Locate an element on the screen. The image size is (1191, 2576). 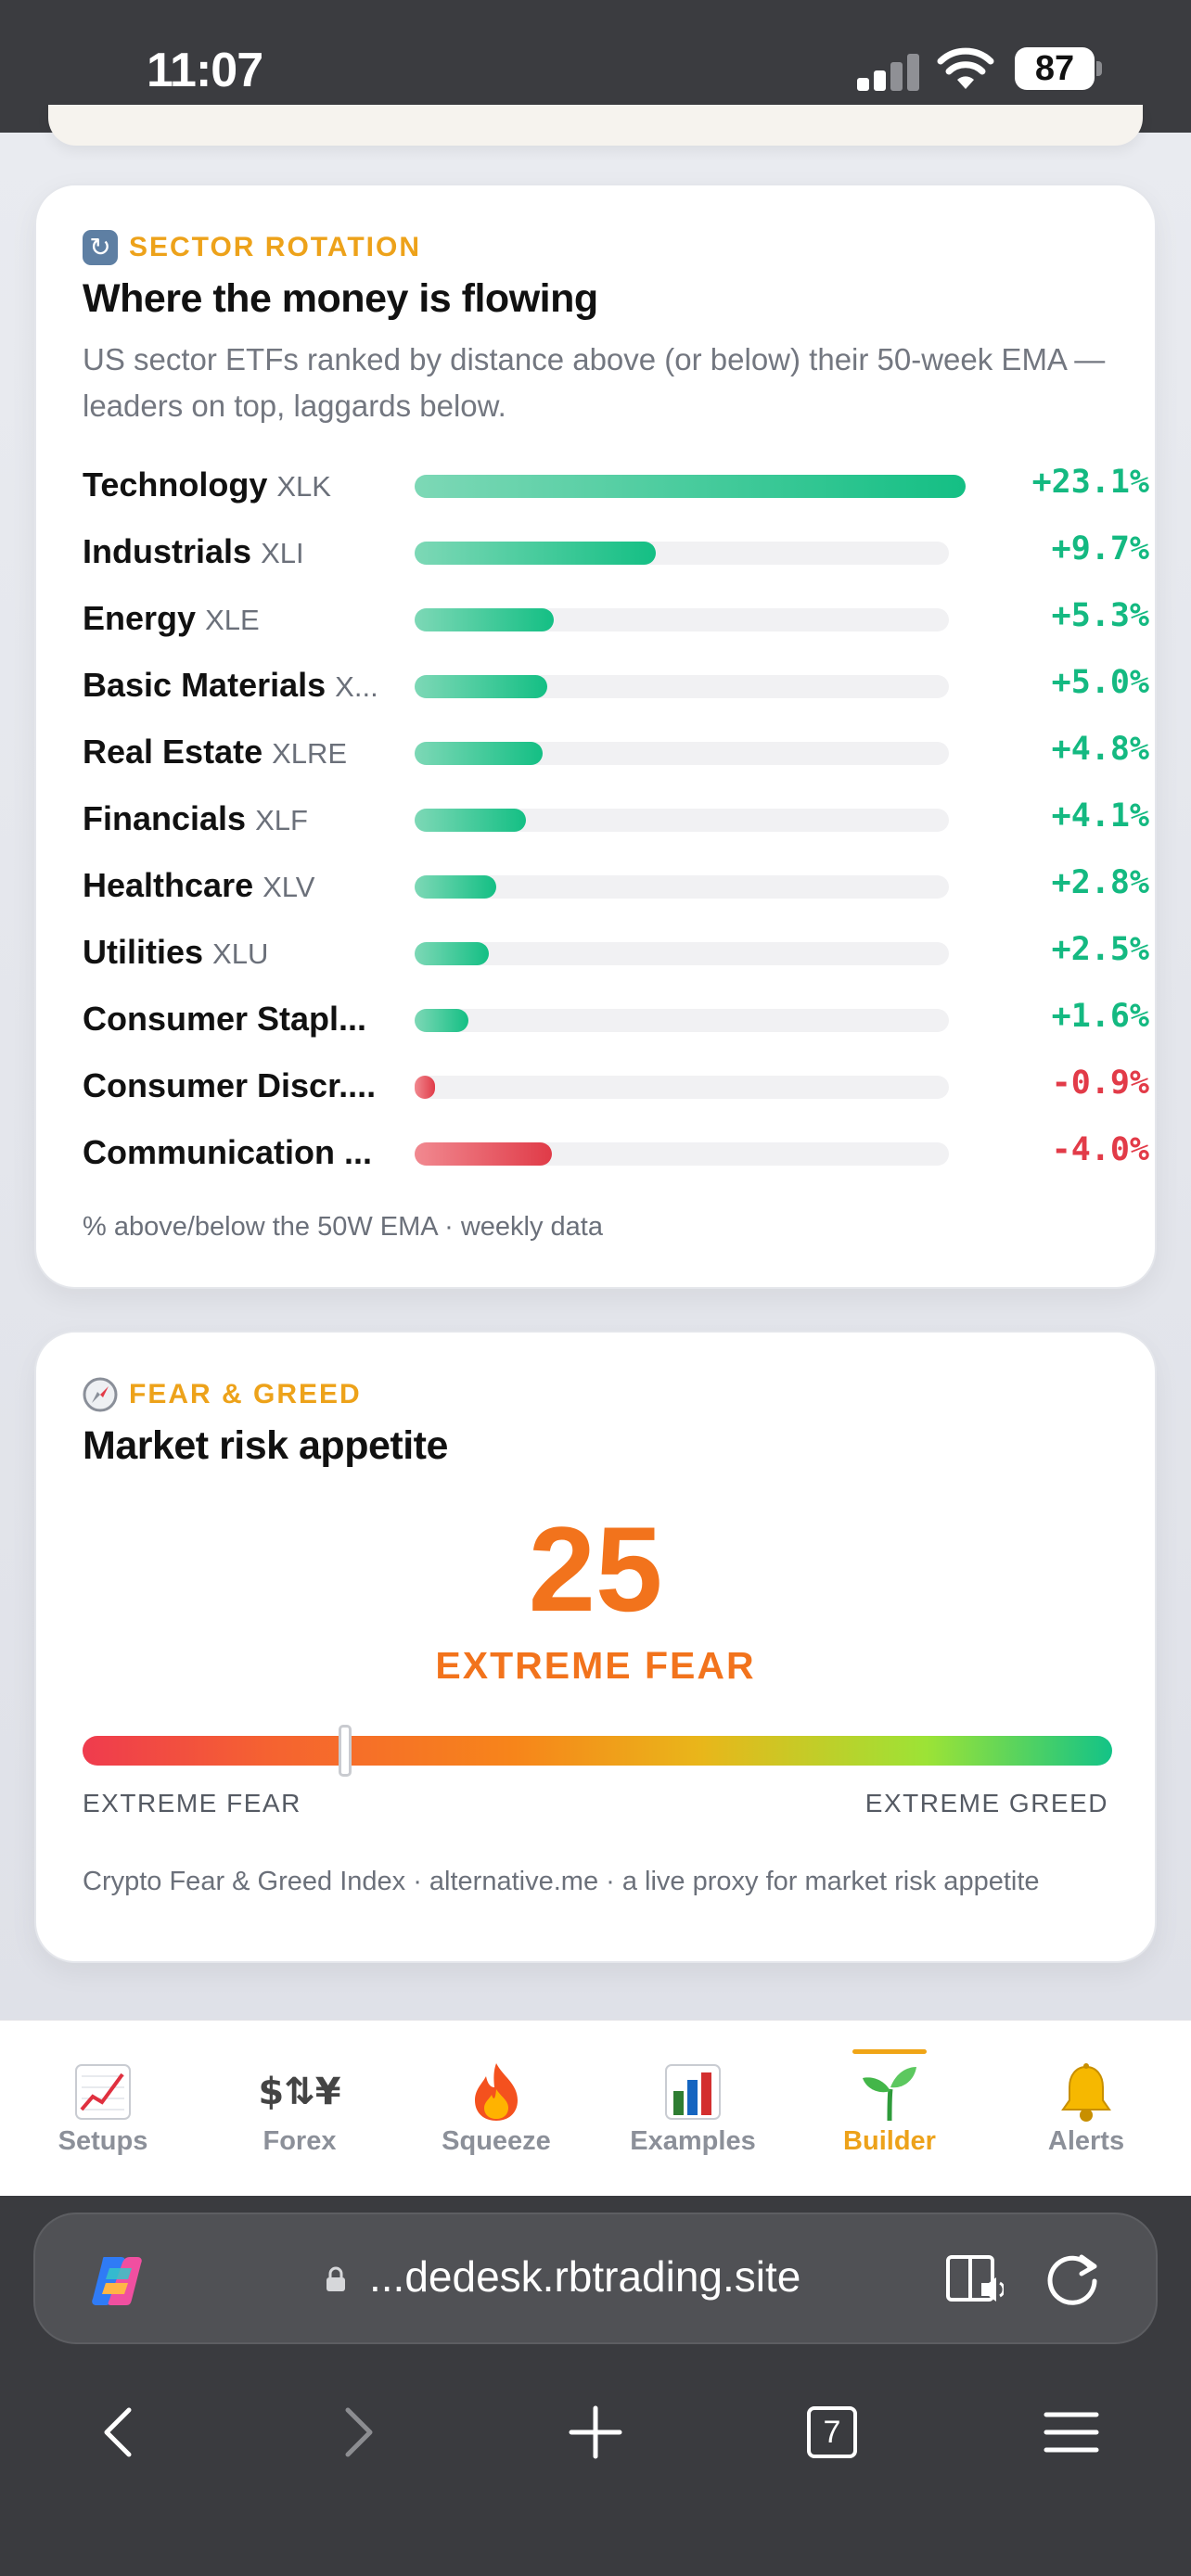
battery-icon: 87 is located at coordinates (1055, 68).